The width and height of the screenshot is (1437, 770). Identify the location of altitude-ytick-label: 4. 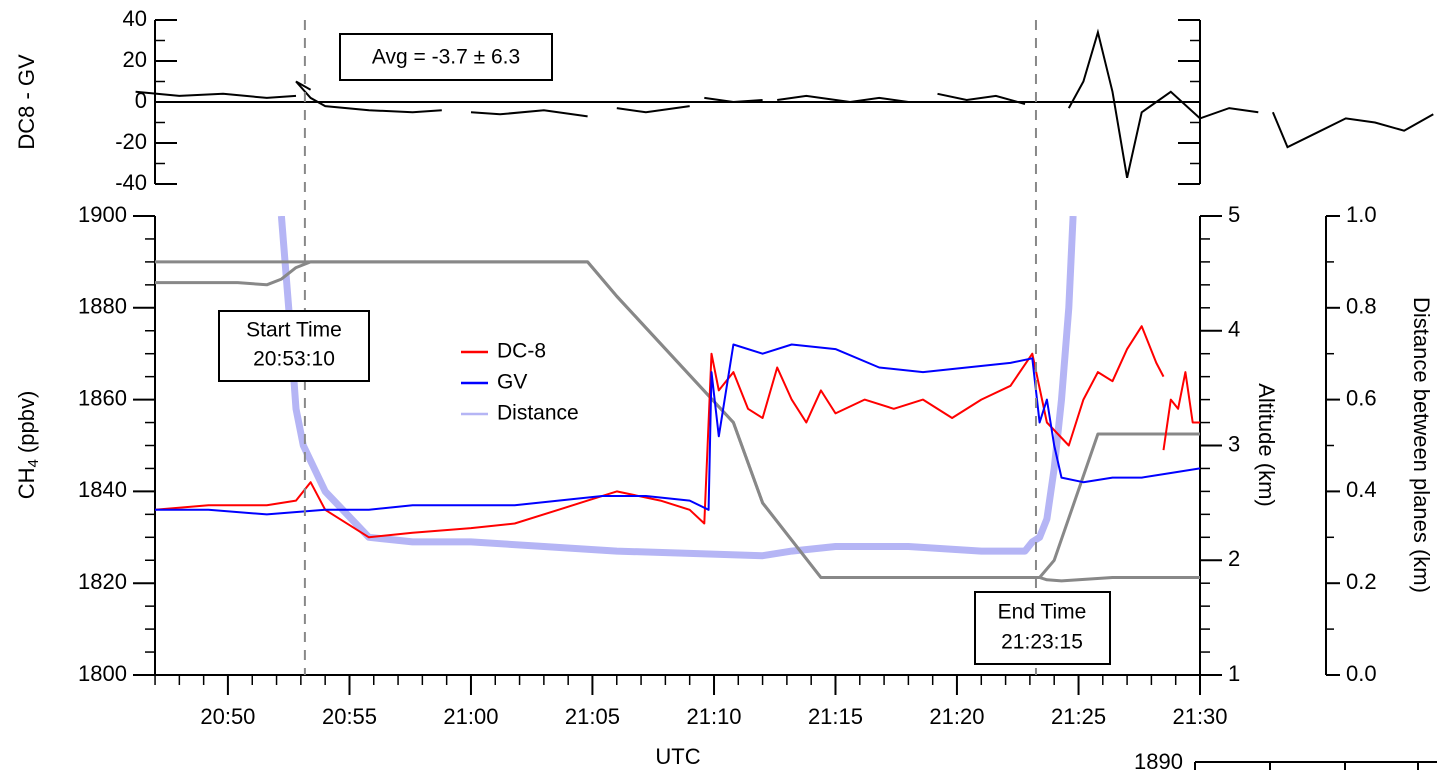
(1234, 329).